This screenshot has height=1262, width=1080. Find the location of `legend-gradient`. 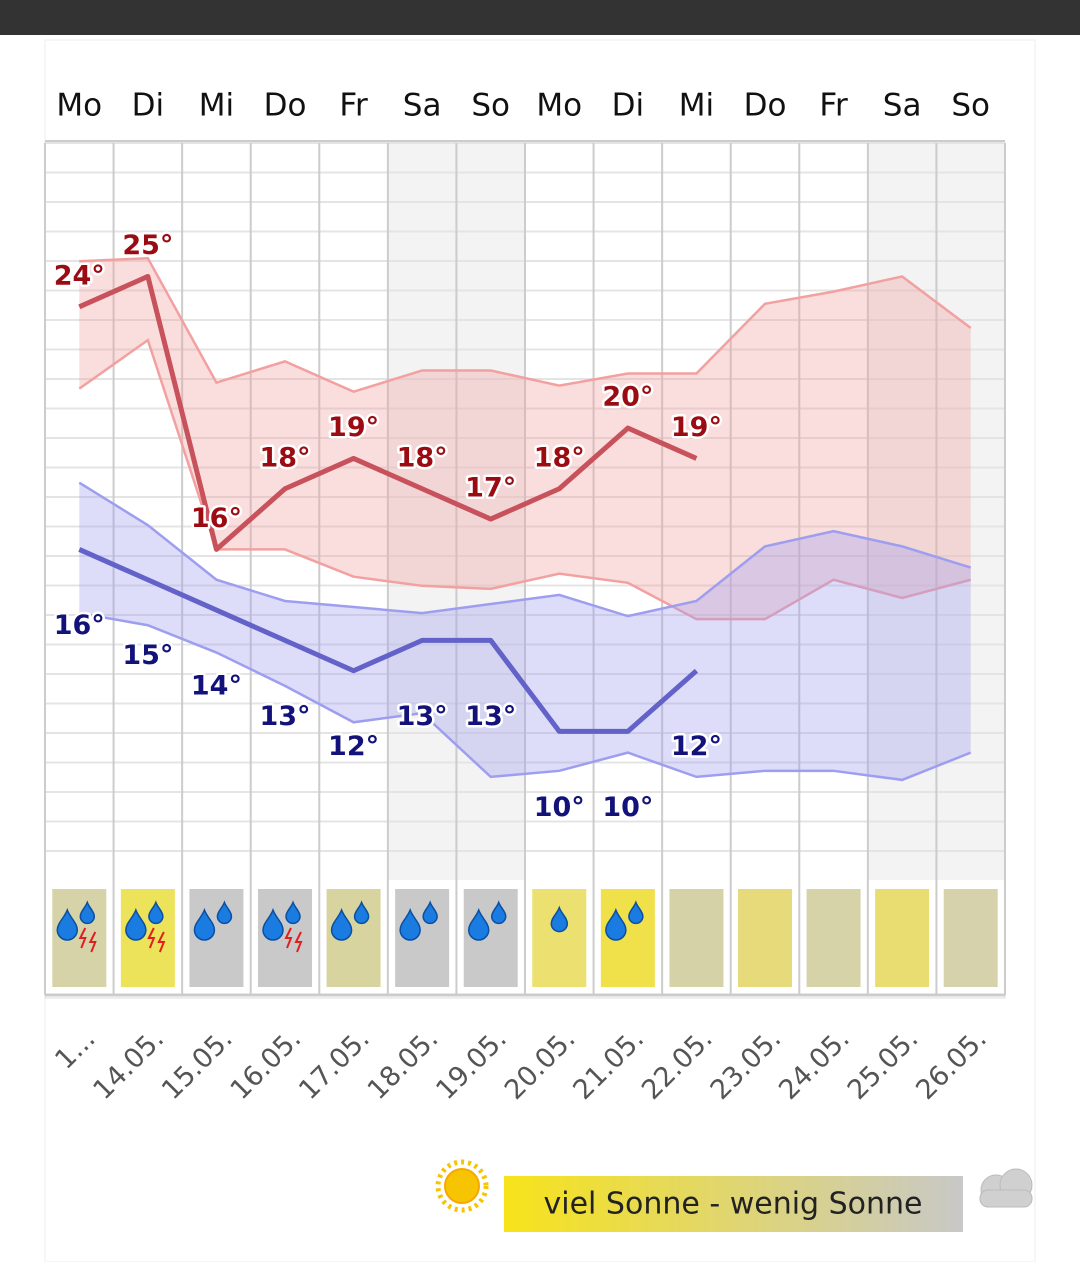

legend-gradient is located at coordinates (733, 1204).